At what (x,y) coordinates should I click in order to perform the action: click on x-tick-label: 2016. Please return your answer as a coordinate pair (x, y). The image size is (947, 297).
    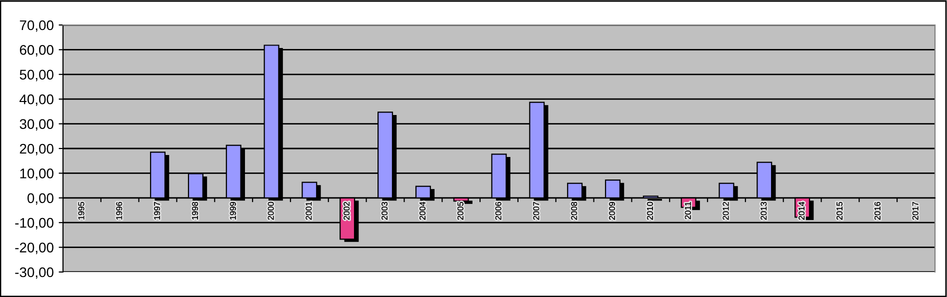
    Looking at the image, I should click on (877, 211).